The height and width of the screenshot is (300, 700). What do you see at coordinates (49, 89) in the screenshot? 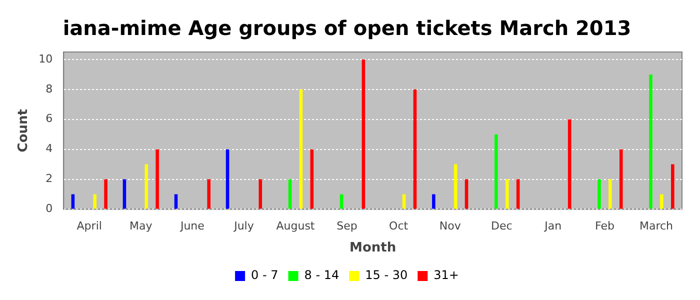
I see `y-tick-label: 8` at bounding box center [49, 89].